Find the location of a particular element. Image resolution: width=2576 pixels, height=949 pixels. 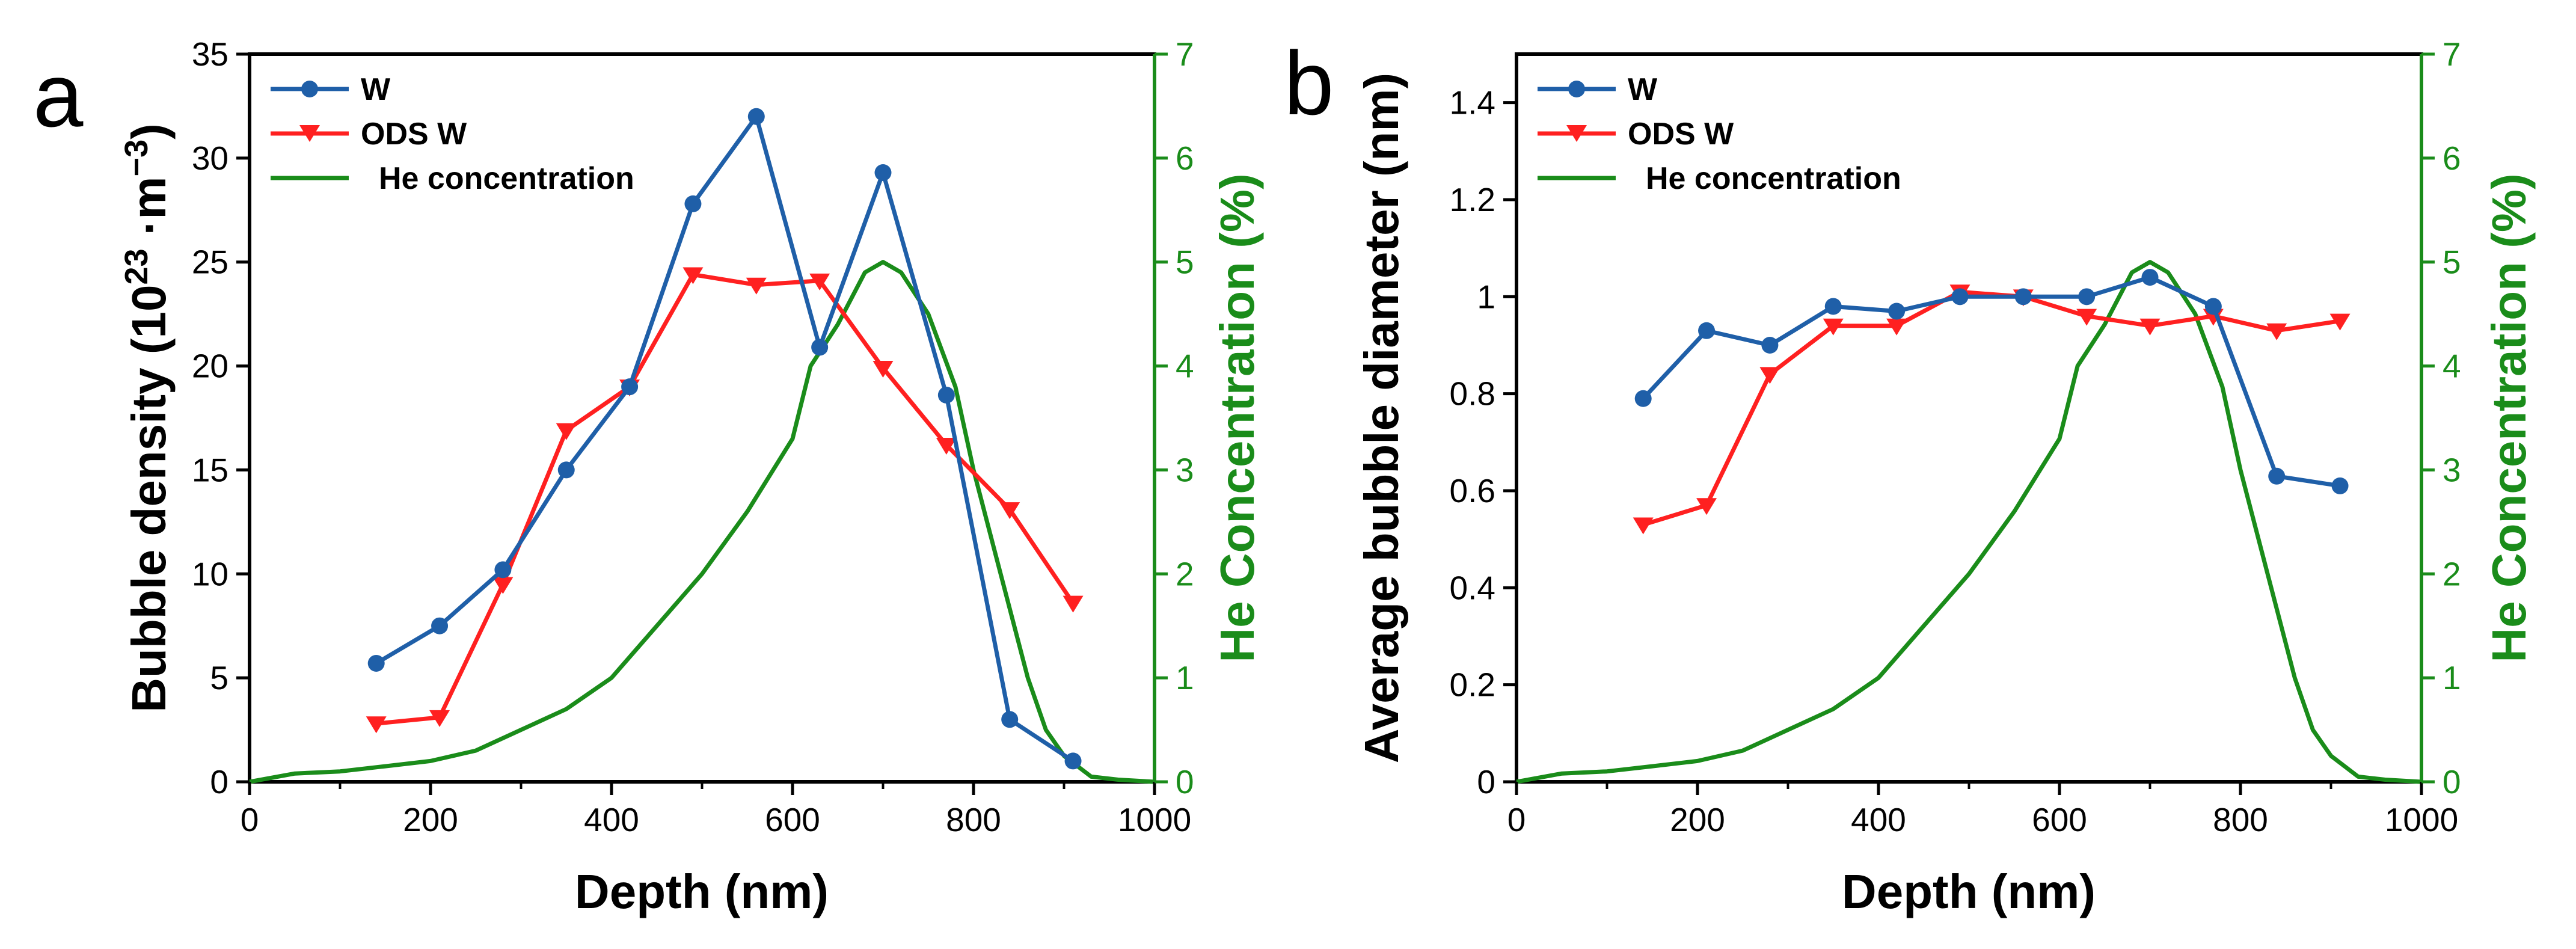

y-tick-label: 1 is located at coordinates (1486, 296).